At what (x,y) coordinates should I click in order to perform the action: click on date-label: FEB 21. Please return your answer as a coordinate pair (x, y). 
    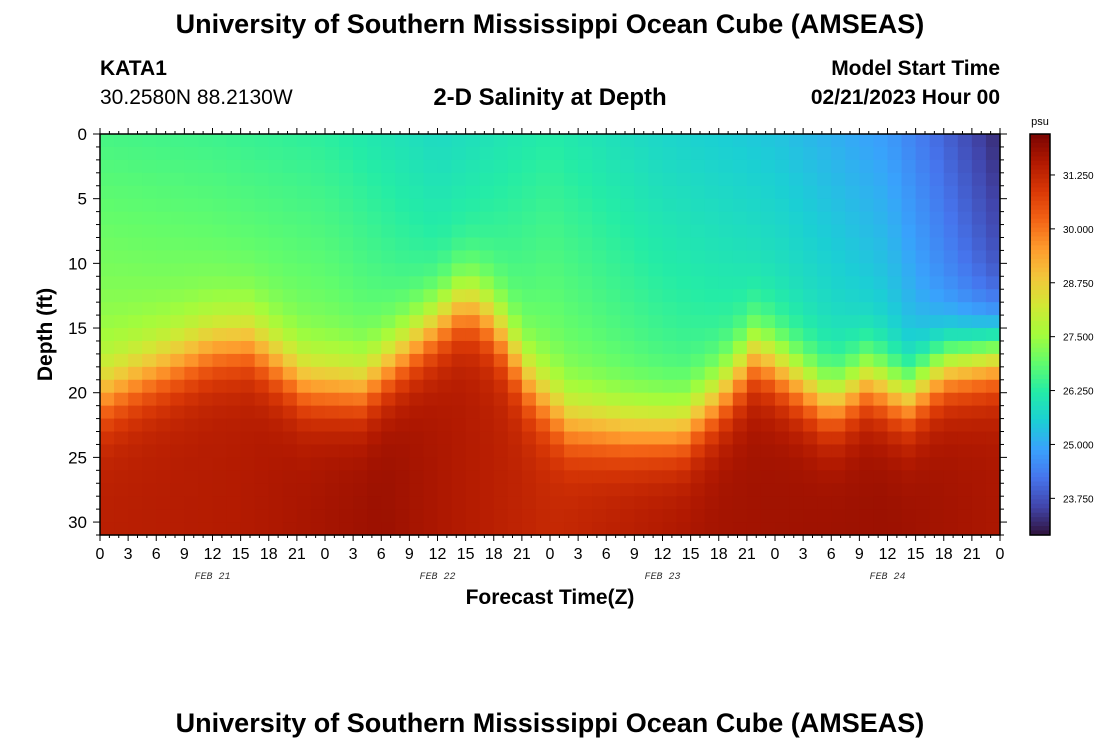
    Looking at the image, I should click on (212, 577).